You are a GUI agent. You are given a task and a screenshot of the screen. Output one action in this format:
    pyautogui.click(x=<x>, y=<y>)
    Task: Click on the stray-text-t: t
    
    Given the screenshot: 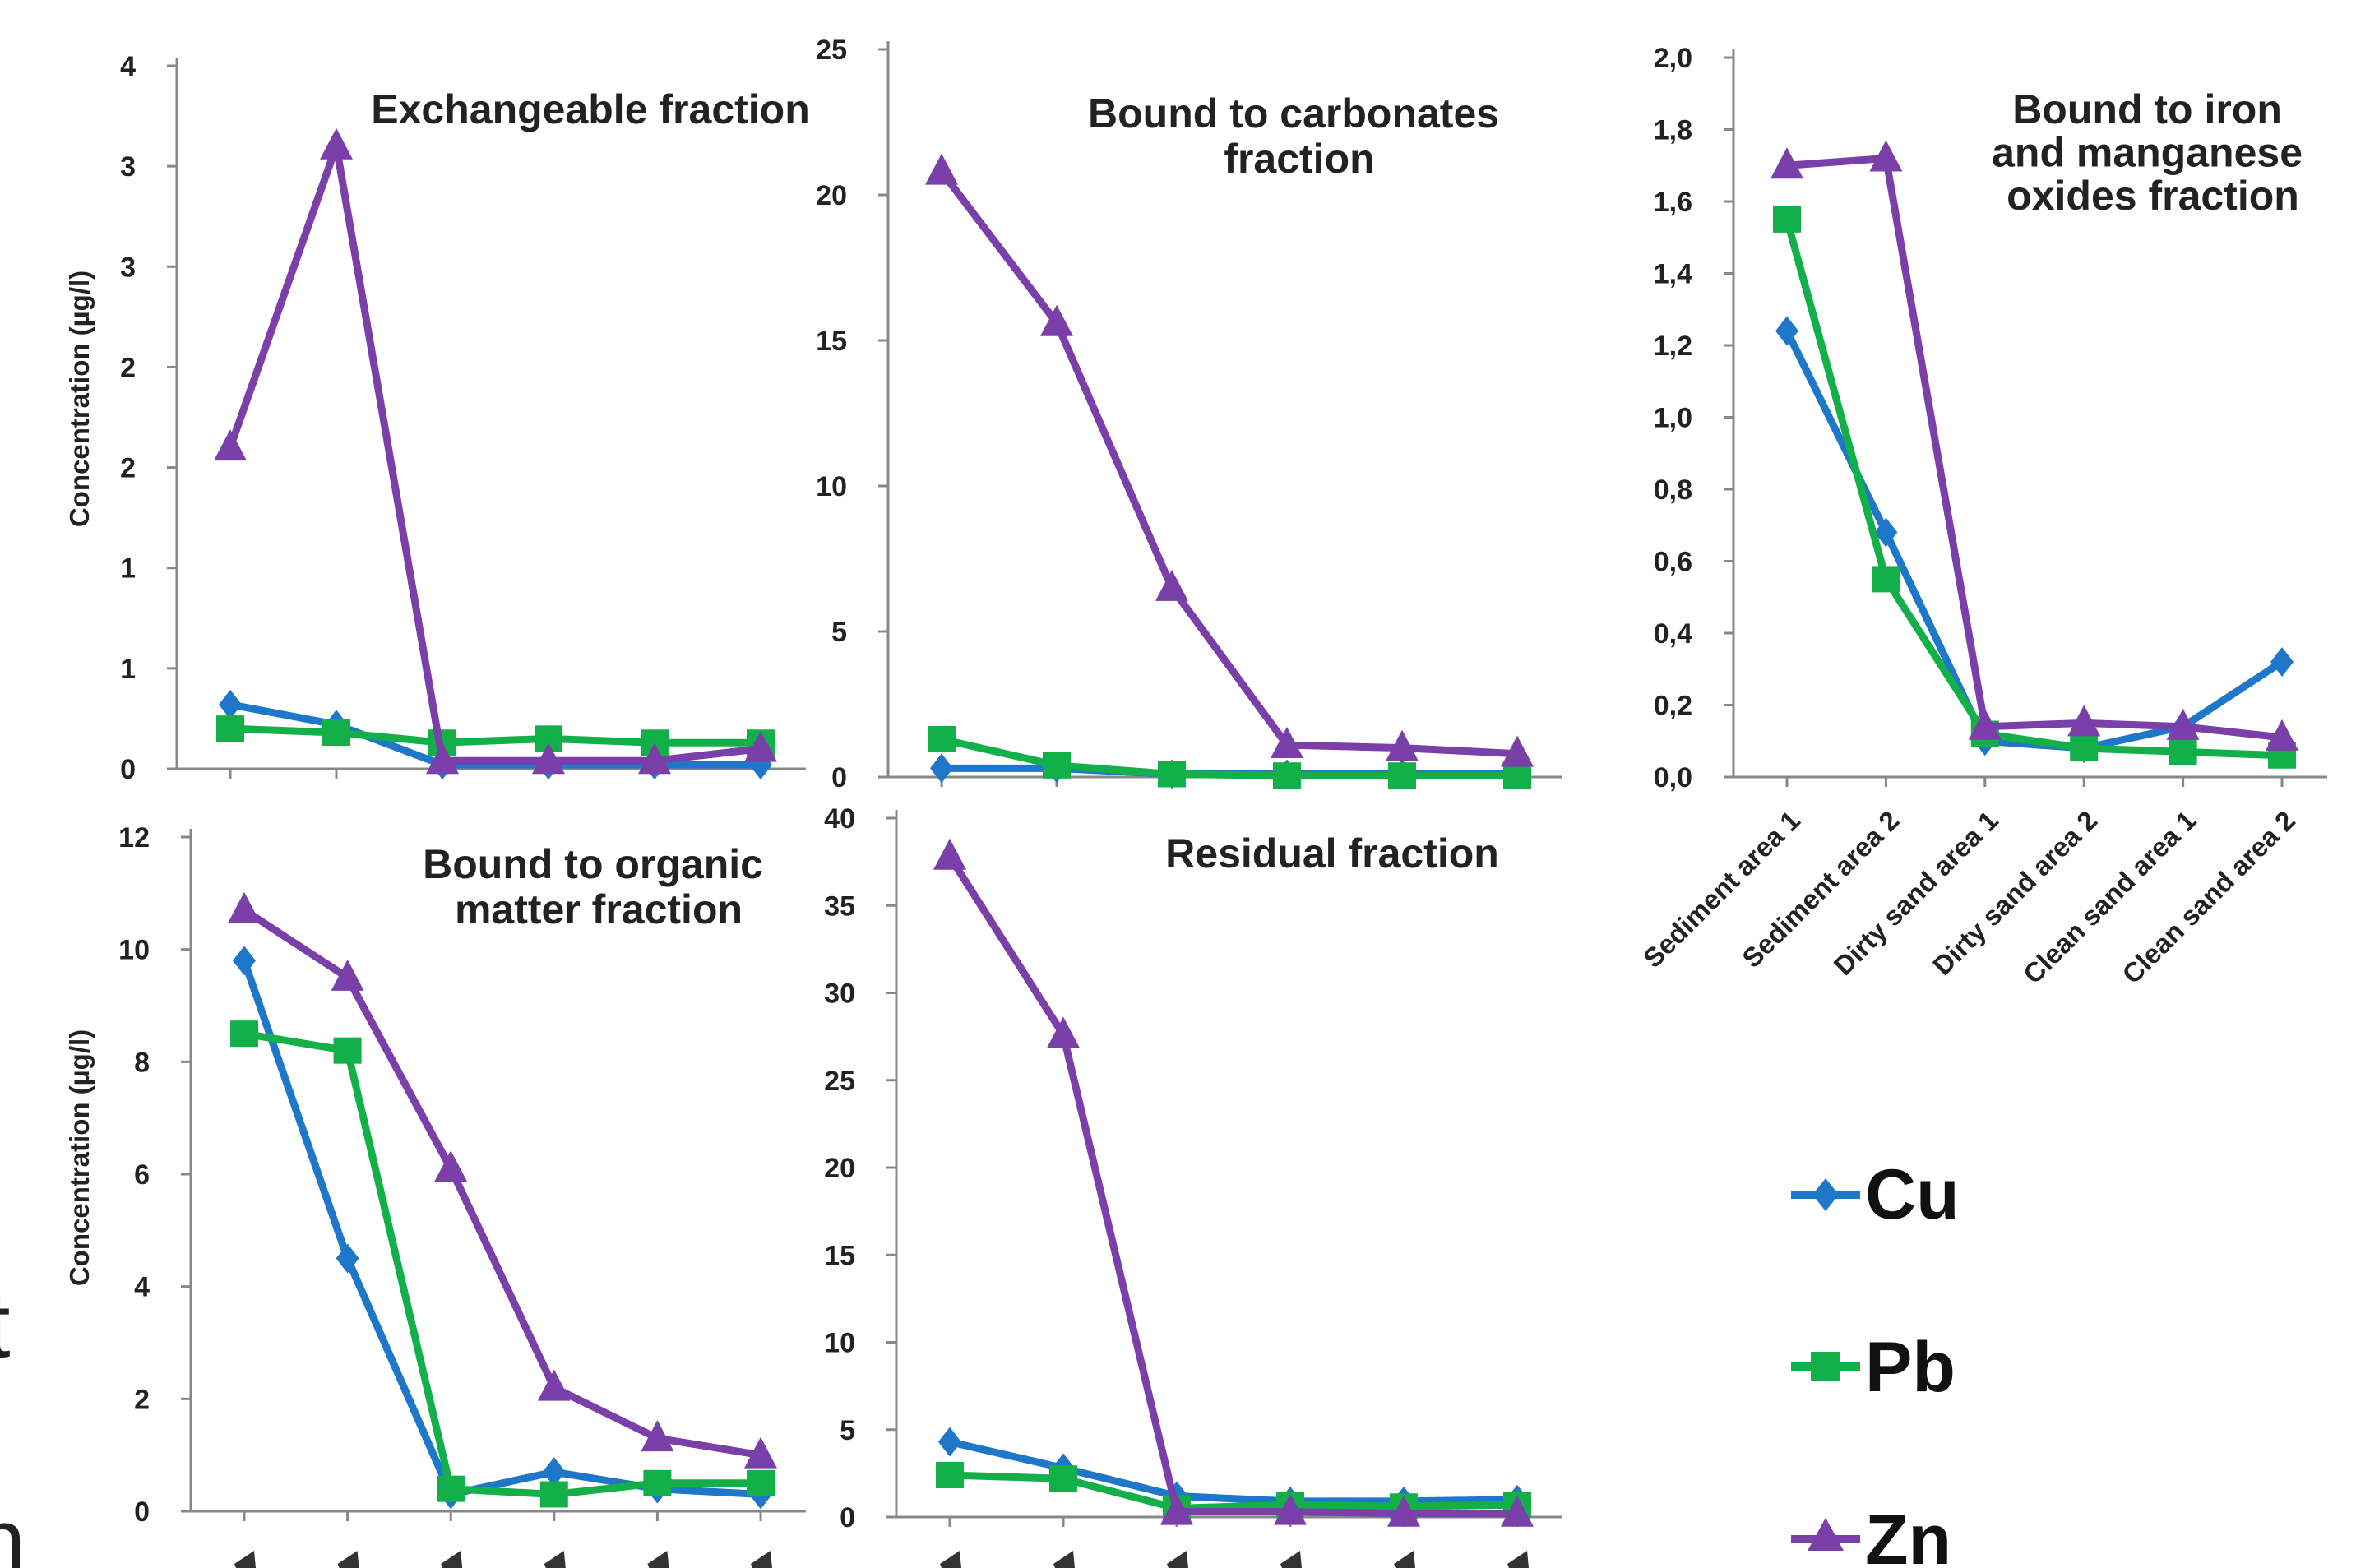 What is the action you would take?
    pyautogui.click(x=5, y=1325)
    